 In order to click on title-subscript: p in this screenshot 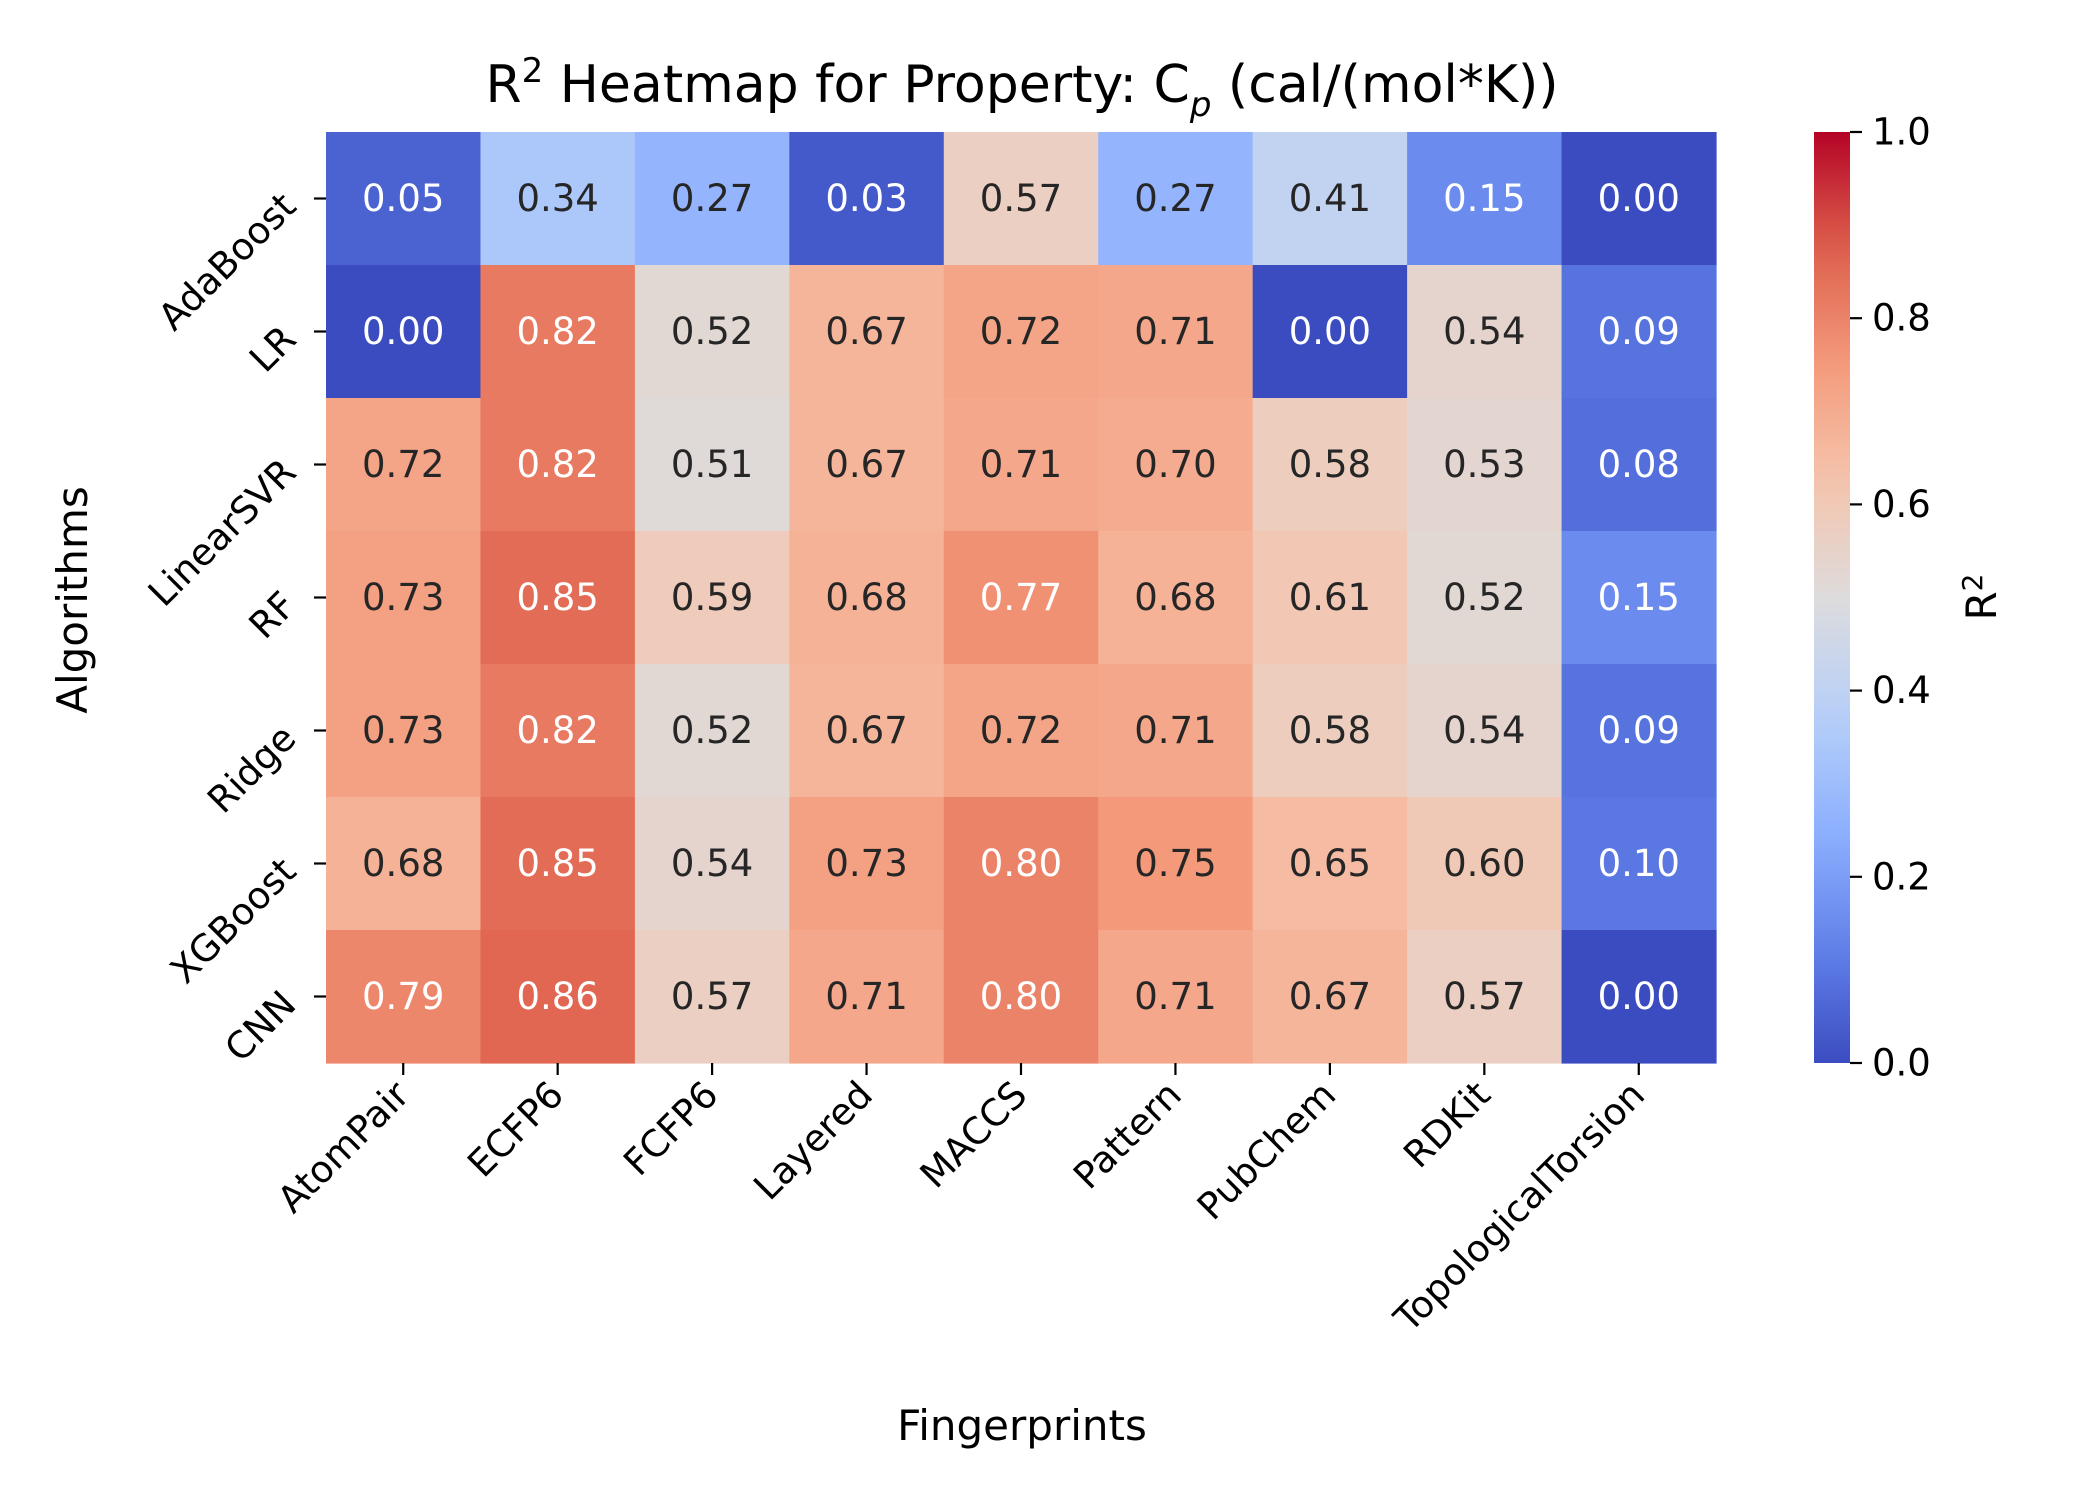, I will do `click(1200, 105)`.